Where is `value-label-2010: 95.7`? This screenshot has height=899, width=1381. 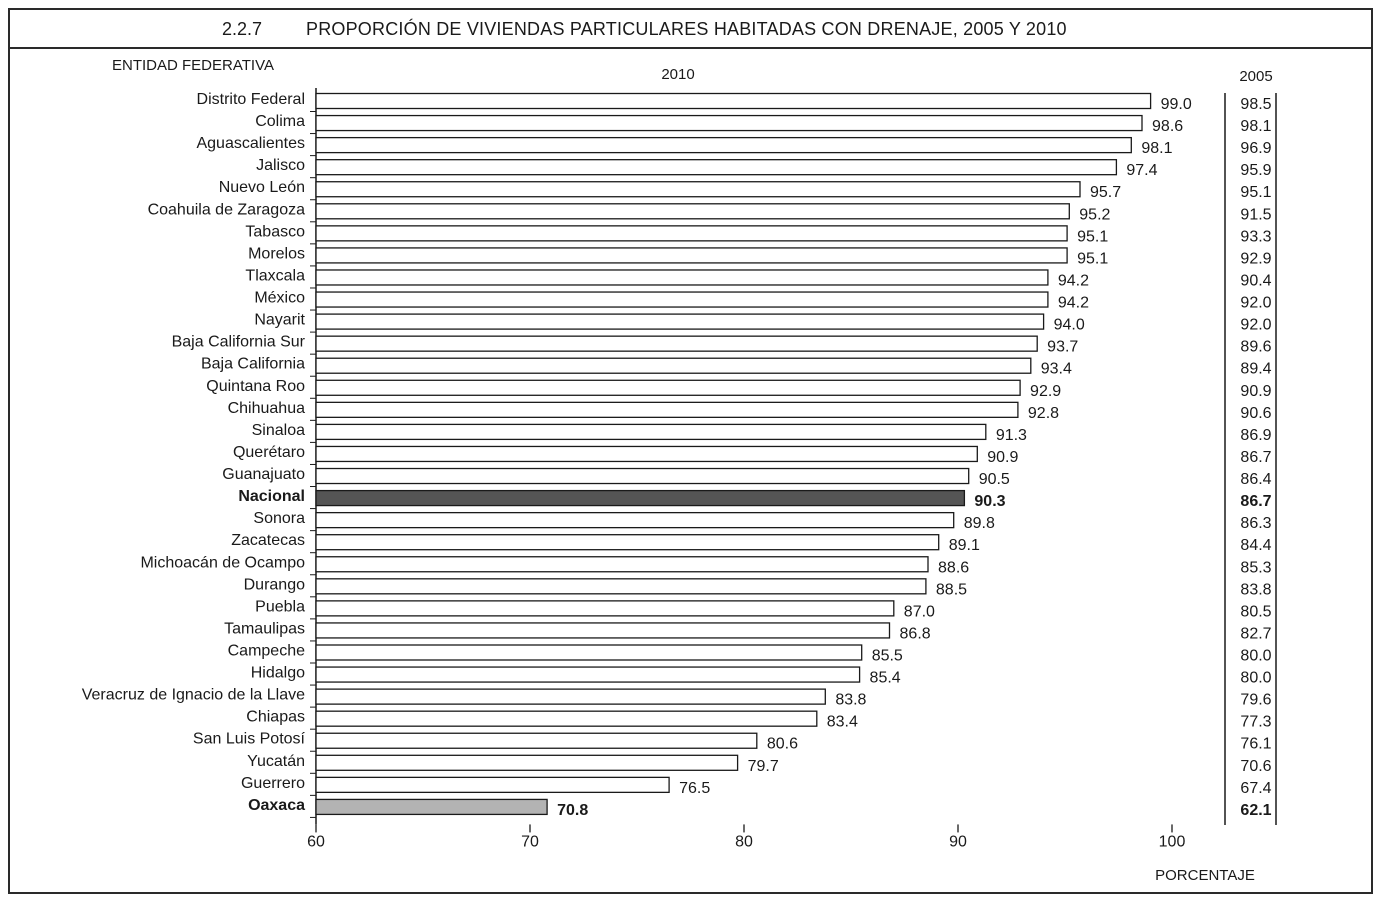 value-label-2010: 95.7 is located at coordinates (1105, 192).